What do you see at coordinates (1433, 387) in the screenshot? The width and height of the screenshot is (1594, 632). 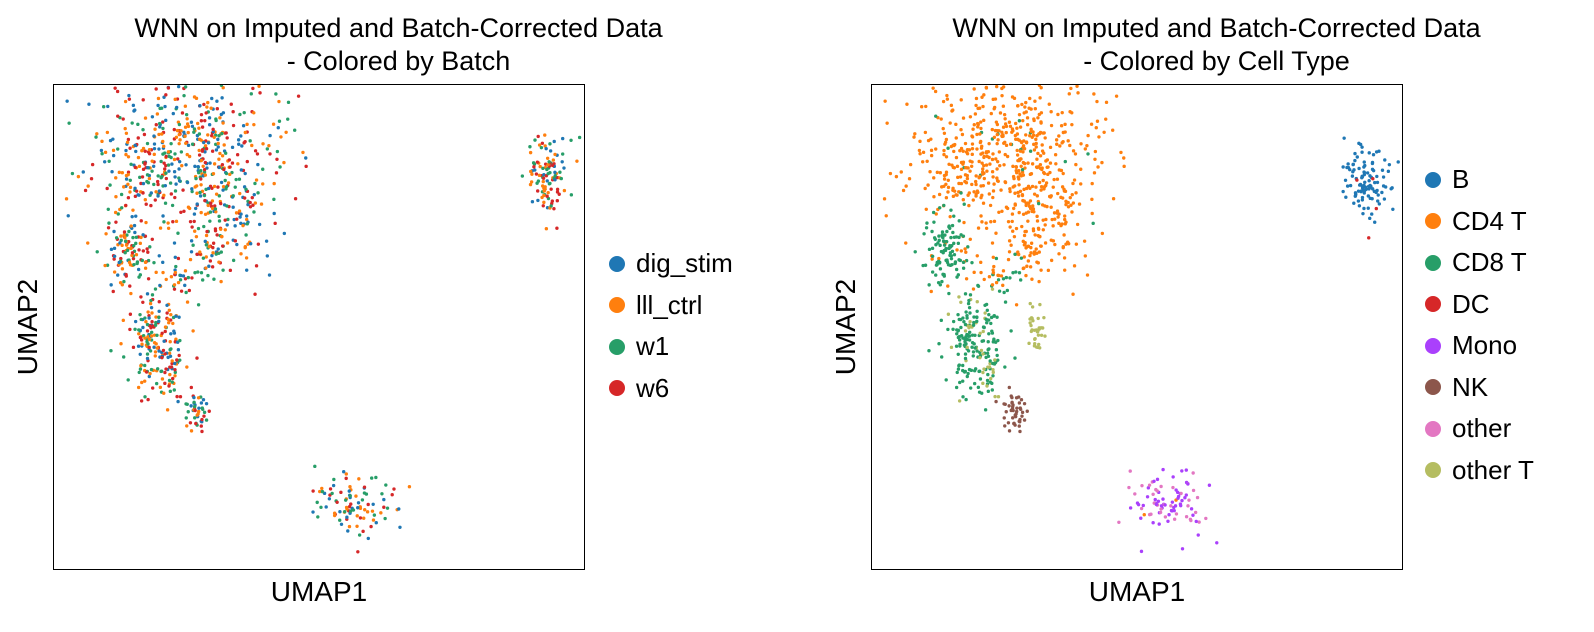 I see `legend-marker-icon` at bounding box center [1433, 387].